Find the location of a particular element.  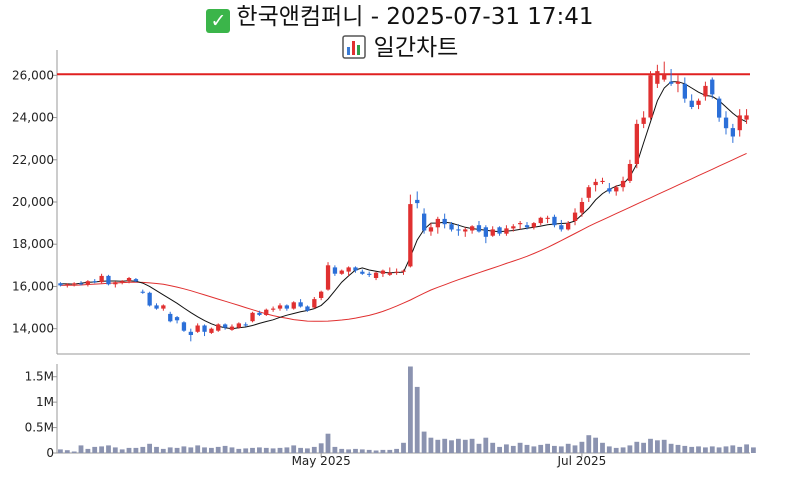

price-y-tick-label: 24,000 is located at coordinates (33, 118).